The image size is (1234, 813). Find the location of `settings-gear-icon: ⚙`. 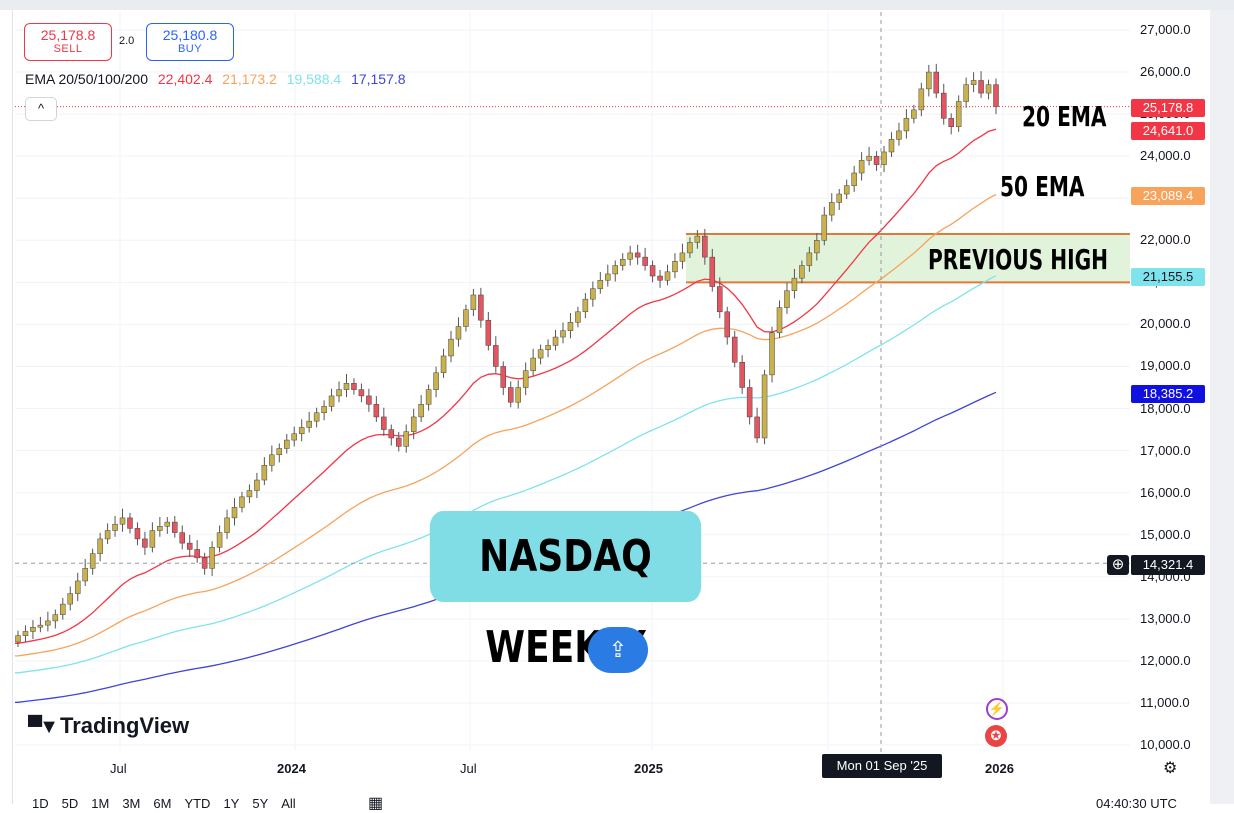

settings-gear-icon: ⚙ is located at coordinates (1170, 768).